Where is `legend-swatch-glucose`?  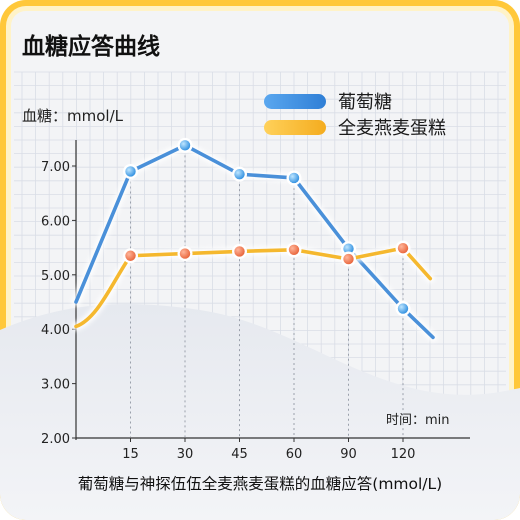 legend-swatch-glucose is located at coordinates (295, 101).